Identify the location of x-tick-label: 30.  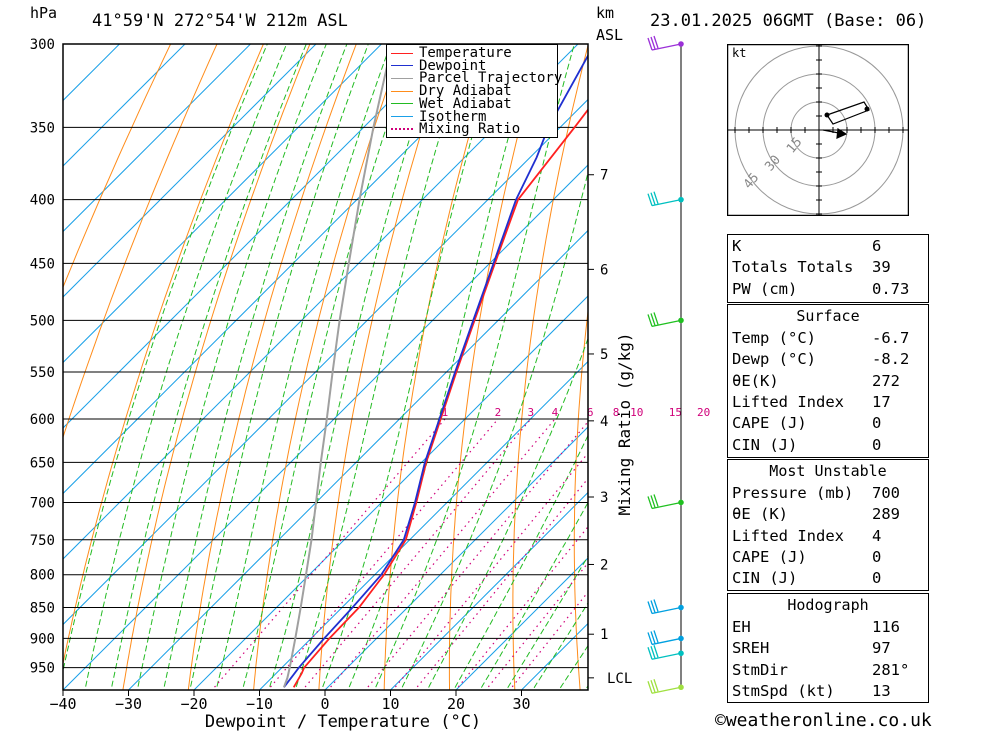
(521, 704).